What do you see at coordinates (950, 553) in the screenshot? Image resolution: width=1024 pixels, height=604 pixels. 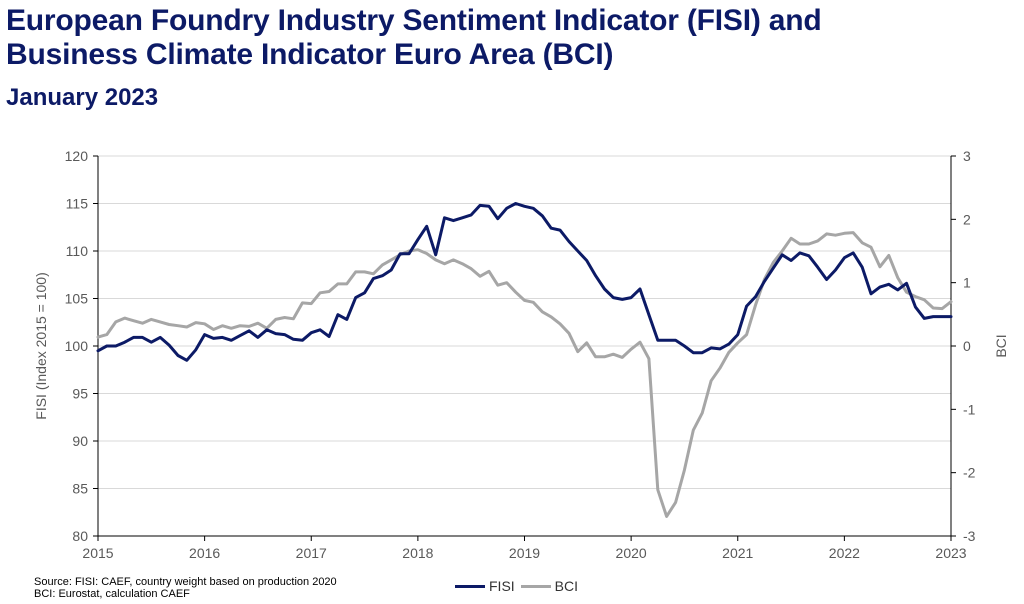 I see `x-tick-label-8: 2023` at bounding box center [950, 553].